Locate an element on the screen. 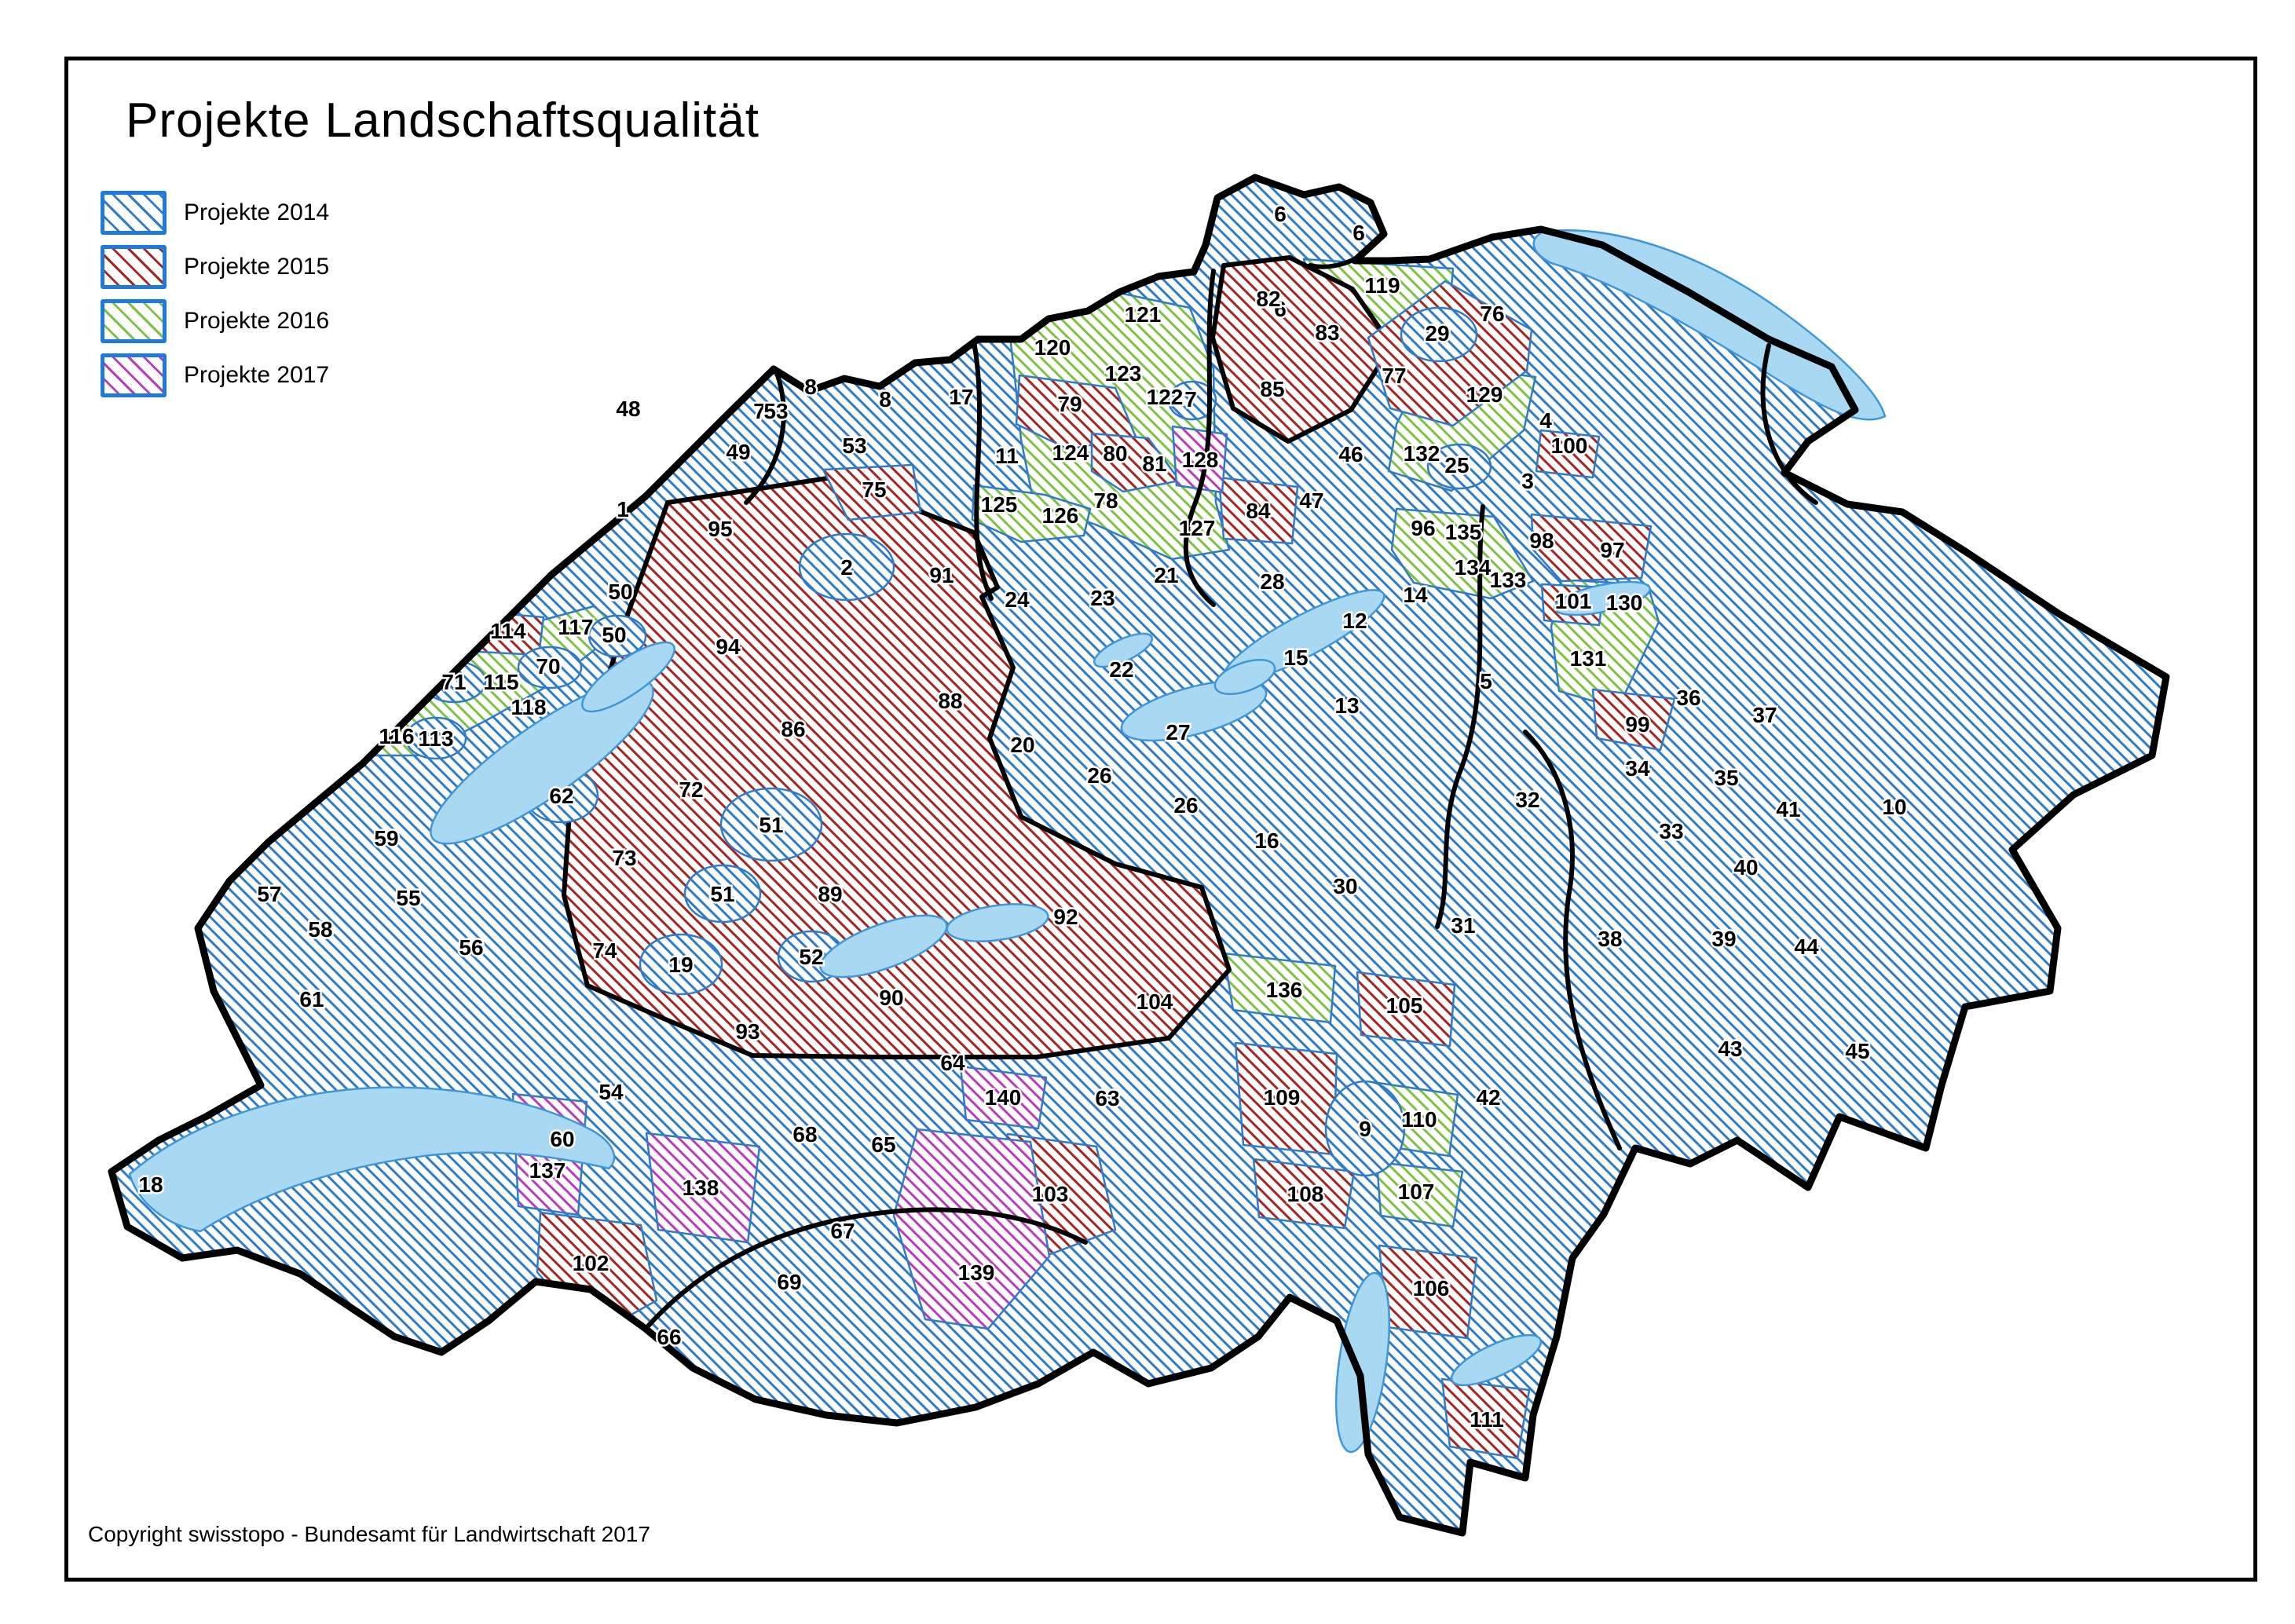 This screenshot has width=2295, height=1624. region-label-103: 103 is located at coordinates (1050, 1194).